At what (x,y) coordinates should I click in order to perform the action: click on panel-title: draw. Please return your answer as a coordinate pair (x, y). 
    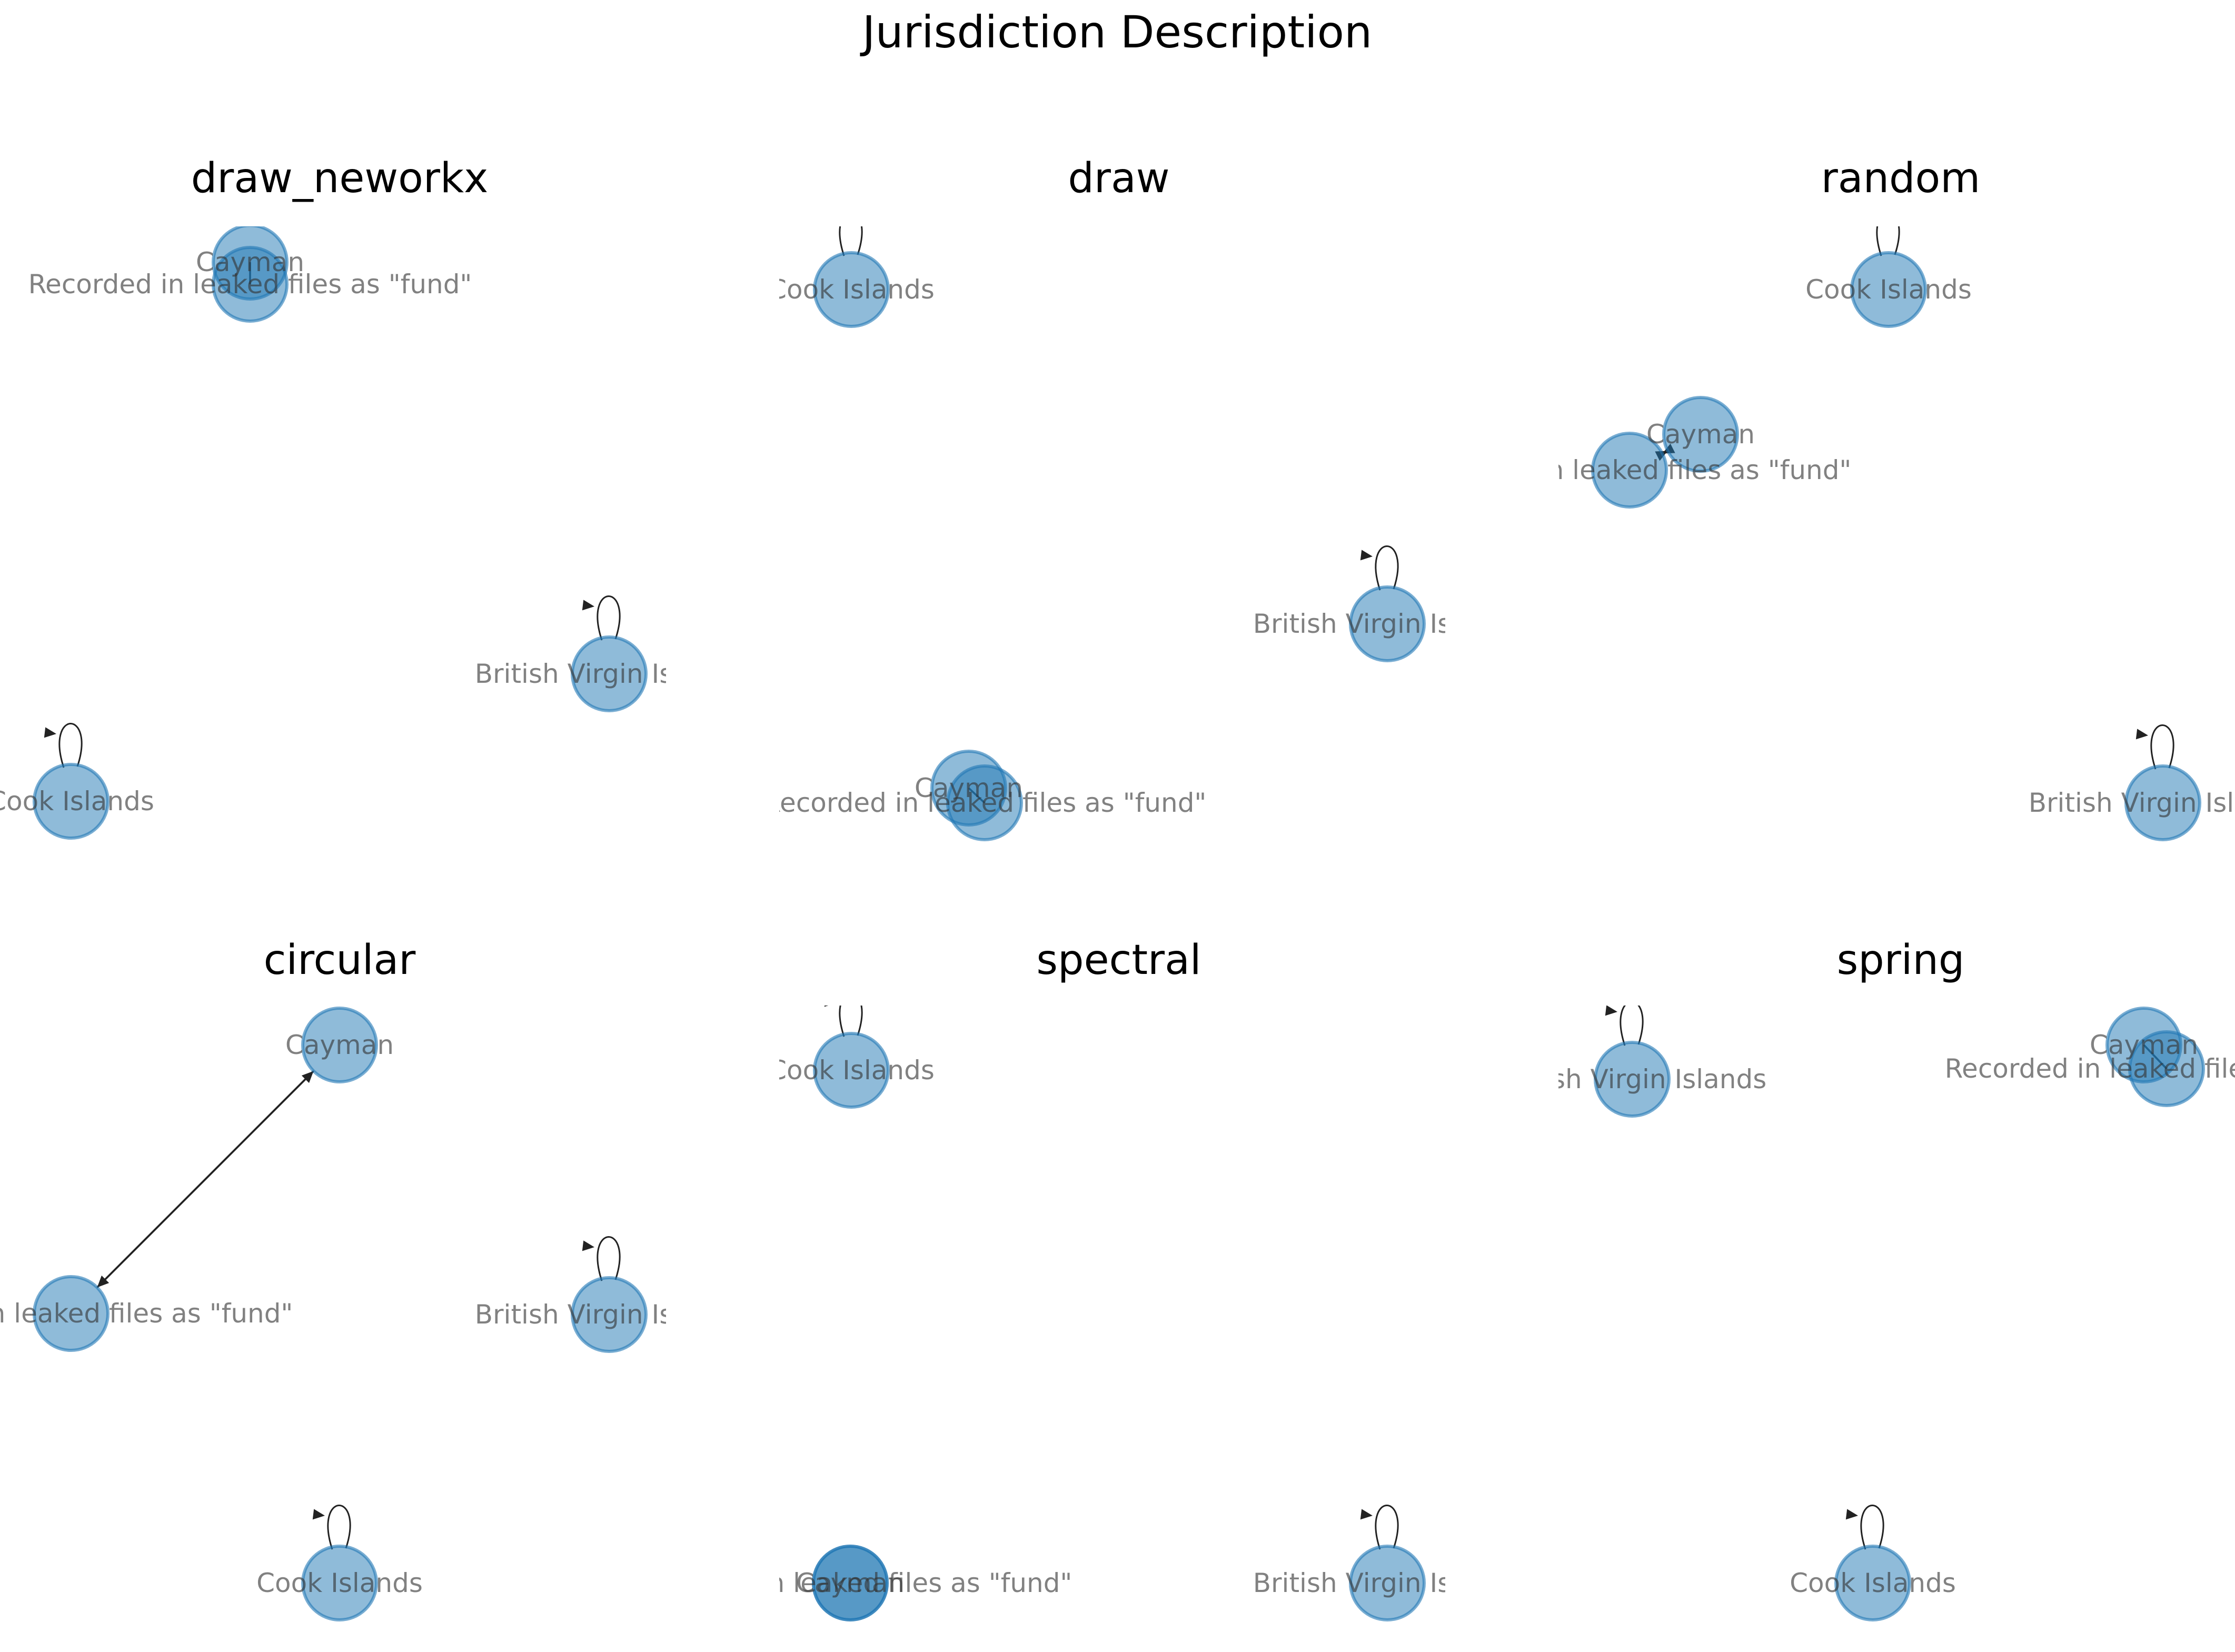
    Looking at the image, I should click on (1118, 178).